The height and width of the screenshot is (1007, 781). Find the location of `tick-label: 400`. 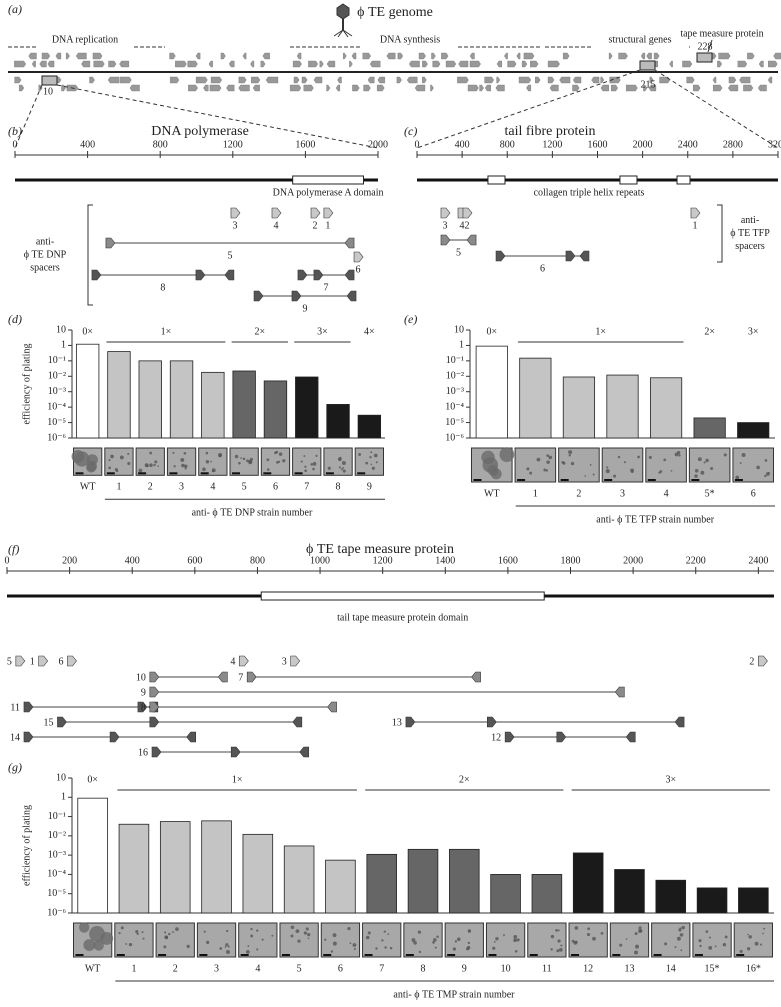

tick-label: 400 is located at coordinates (87, 144).